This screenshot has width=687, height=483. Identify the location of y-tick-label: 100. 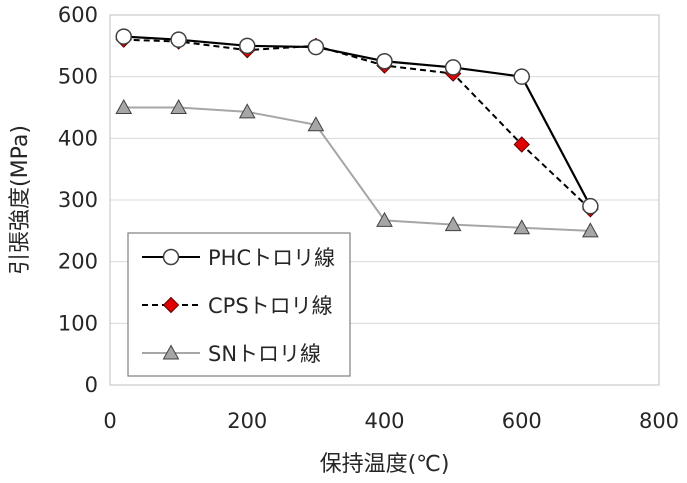
(78, 323).